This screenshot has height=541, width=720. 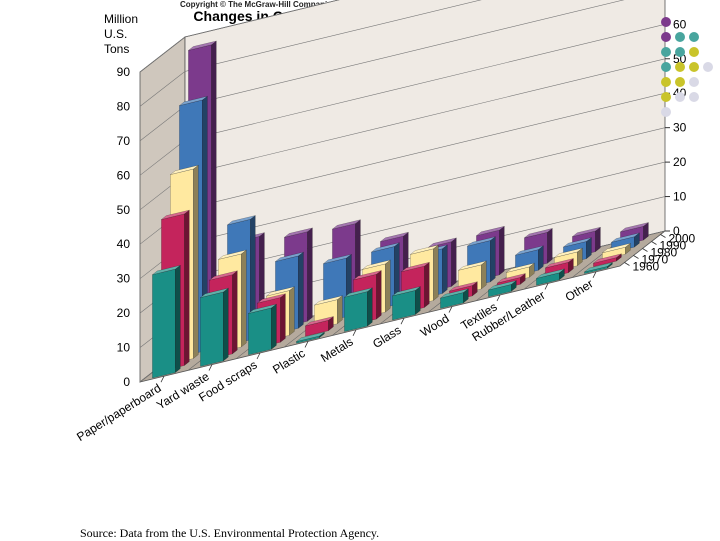 What do you see at coordinates (124, 313) in the screenshot?
I see `y-tick-left-20: 20` at bounding box center [124, 313].